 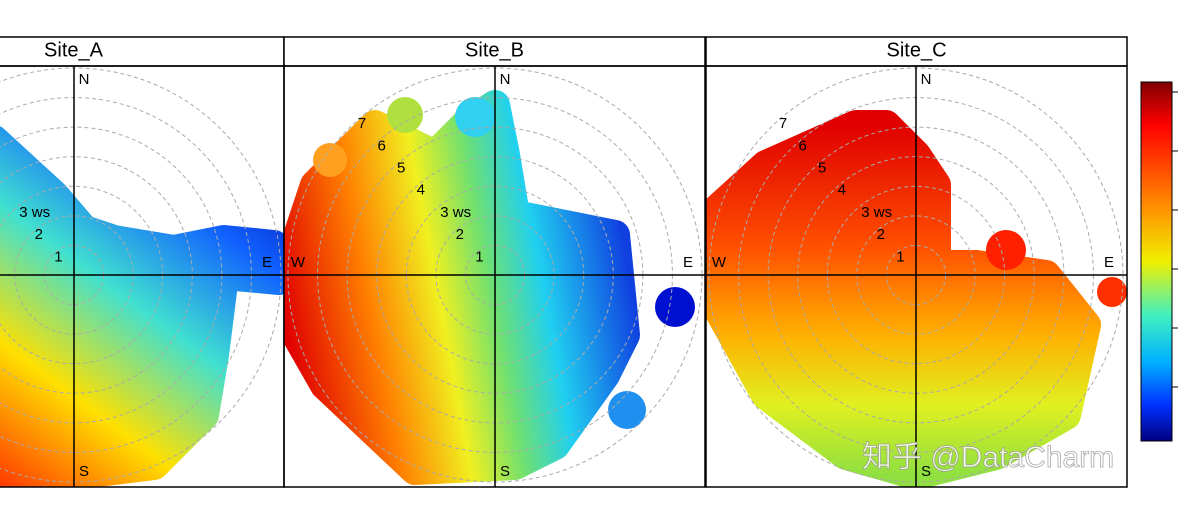 I want to click on panel-title: Site_C, so click(x=916, y=50).